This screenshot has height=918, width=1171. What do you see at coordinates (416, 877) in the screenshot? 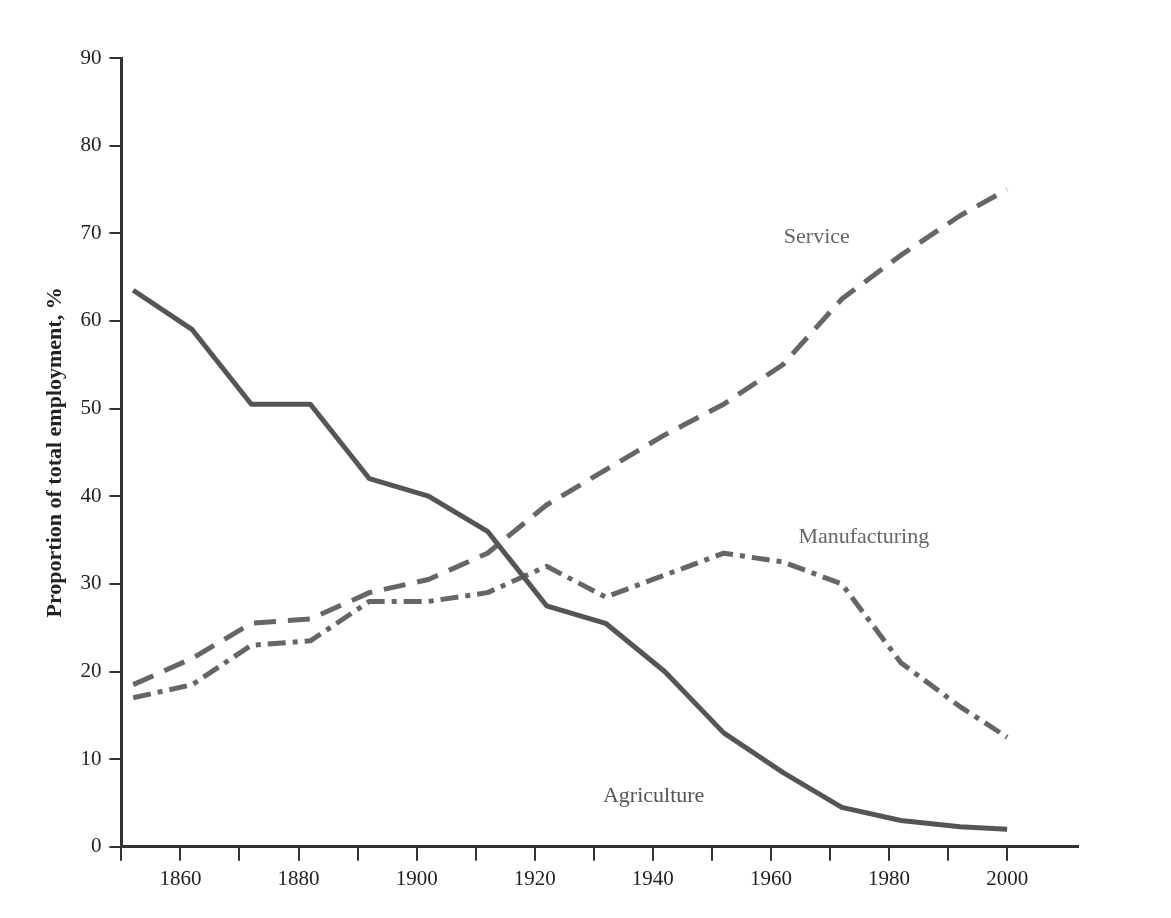
I see `x-tick-label: 1900` at bounding box center [416, 877].